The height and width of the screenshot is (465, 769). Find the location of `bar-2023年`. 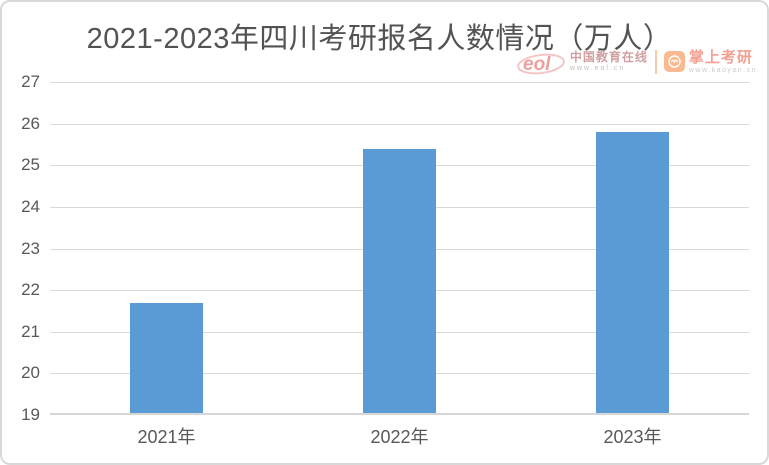

bar-2023年 is located at coordinates (632, 273).